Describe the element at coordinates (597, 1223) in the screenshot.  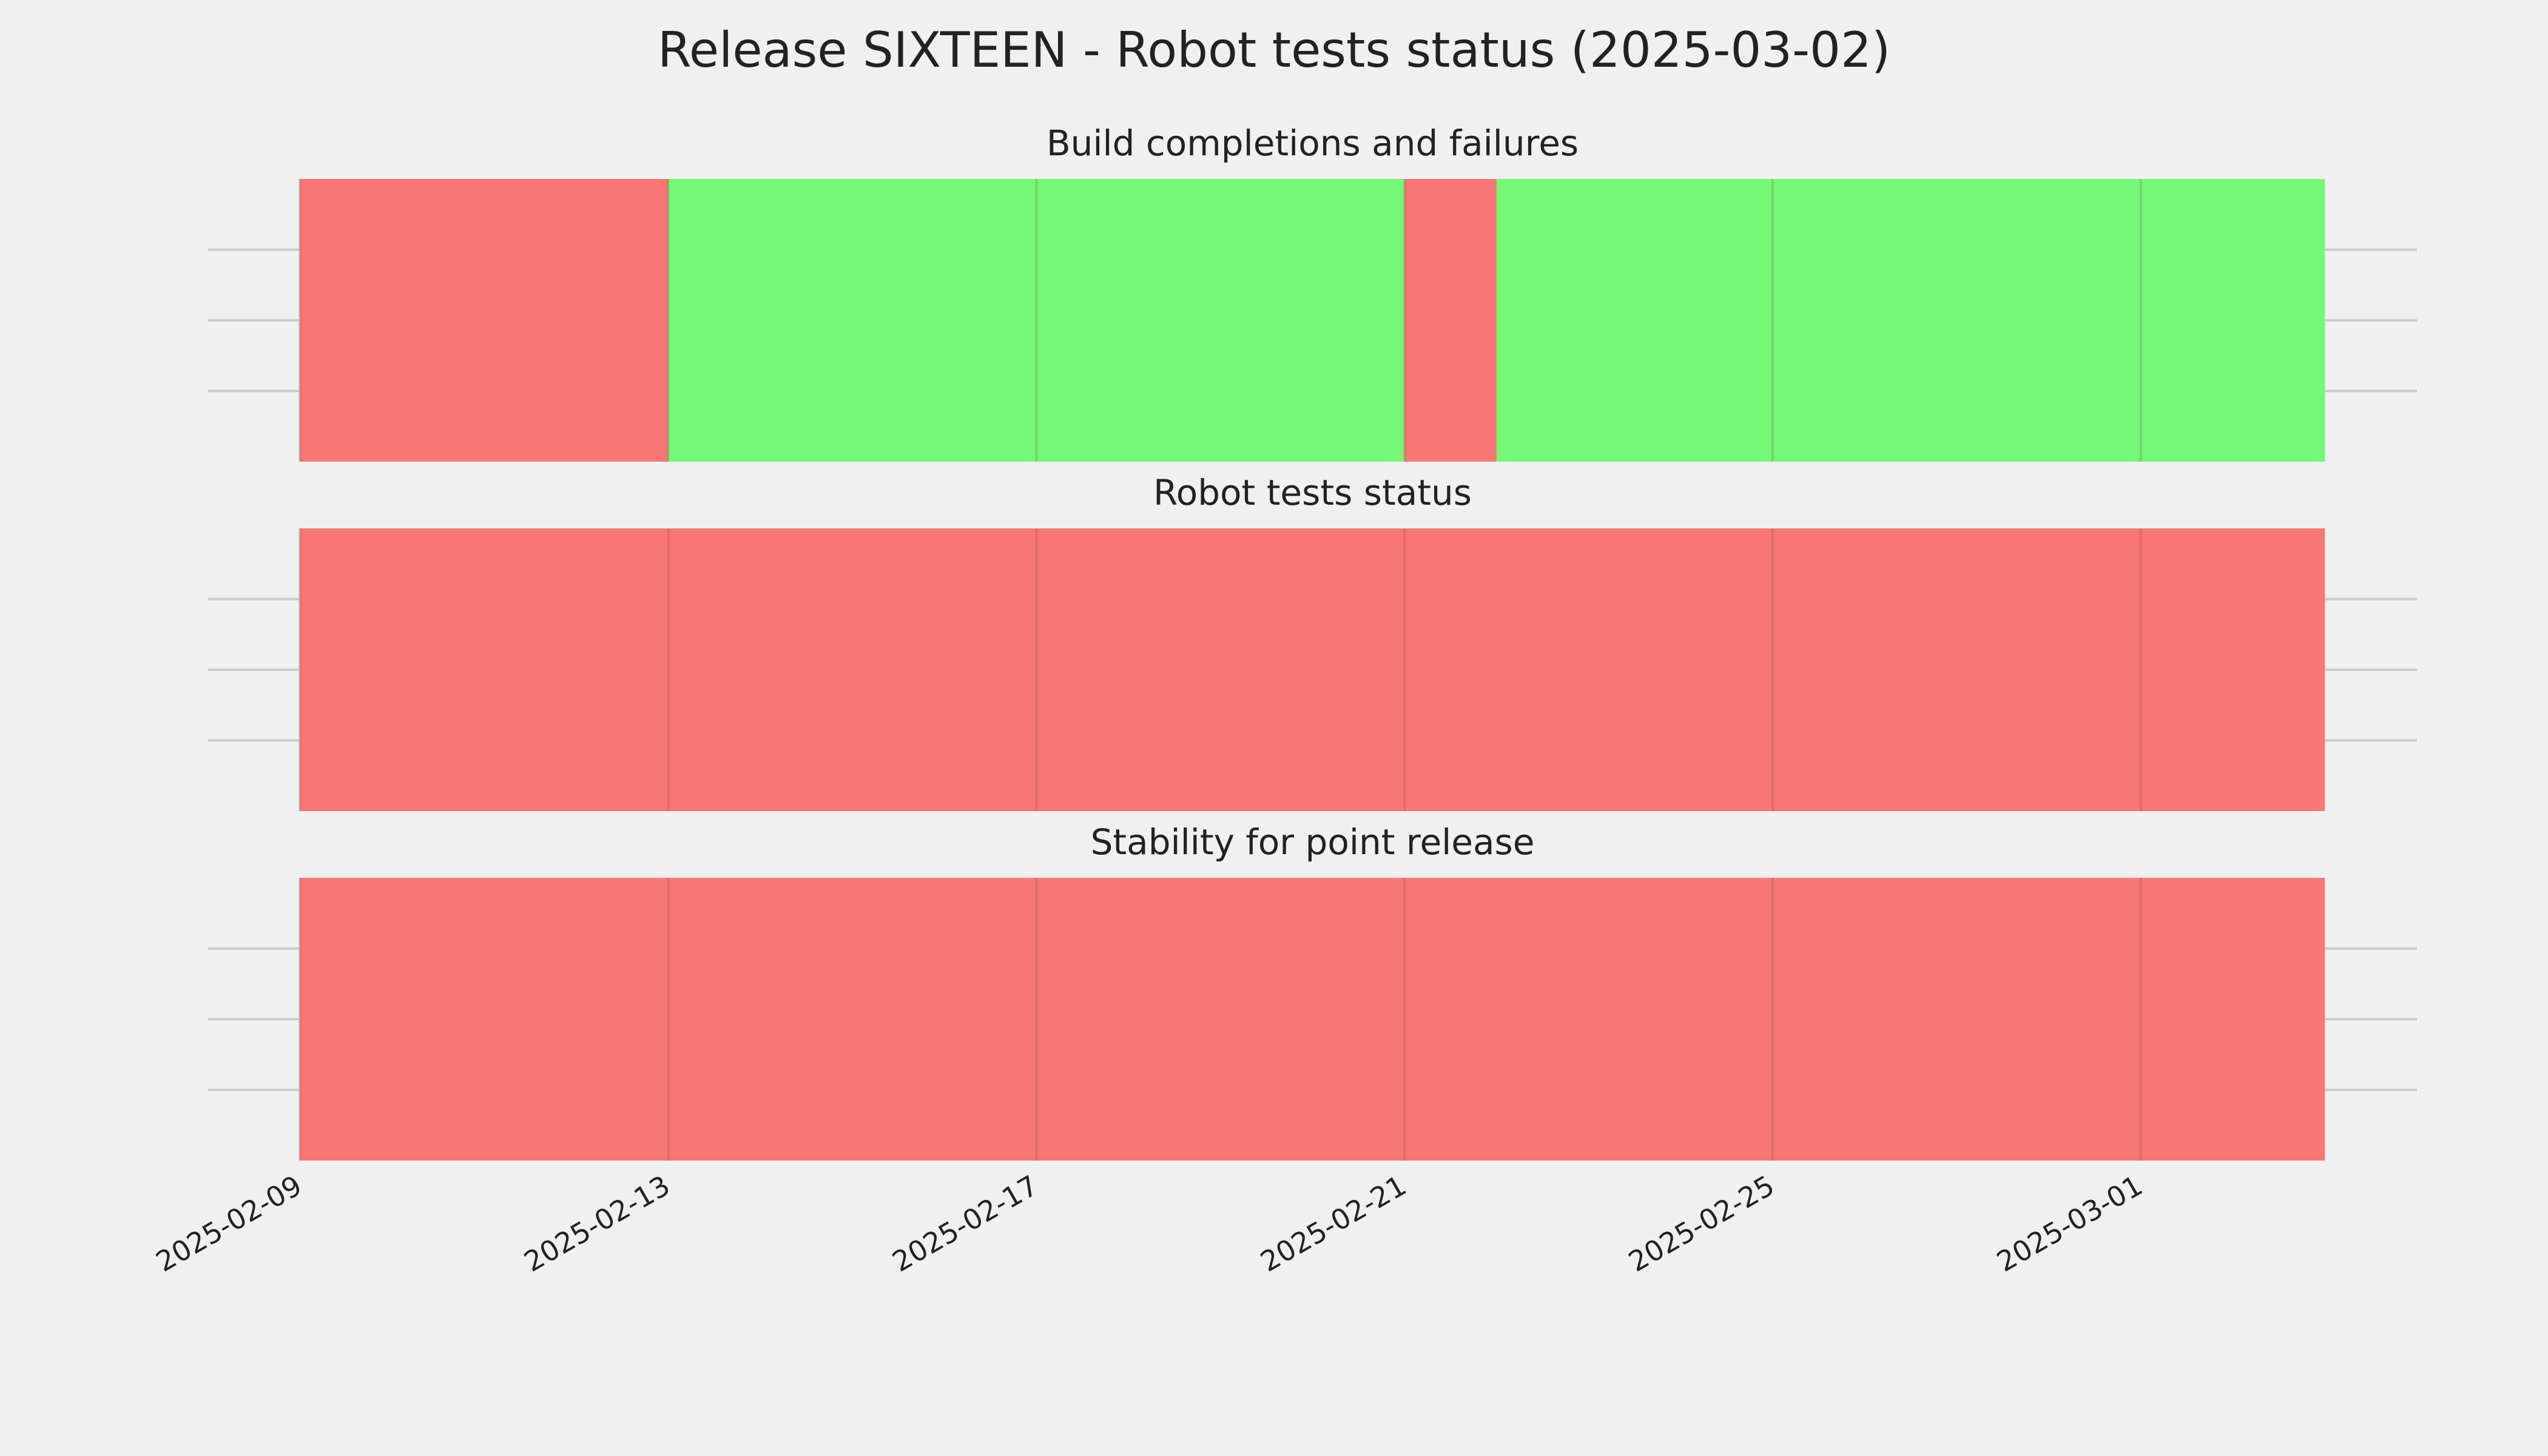
I see `x-tick-label: 2025-02-13` at that location.